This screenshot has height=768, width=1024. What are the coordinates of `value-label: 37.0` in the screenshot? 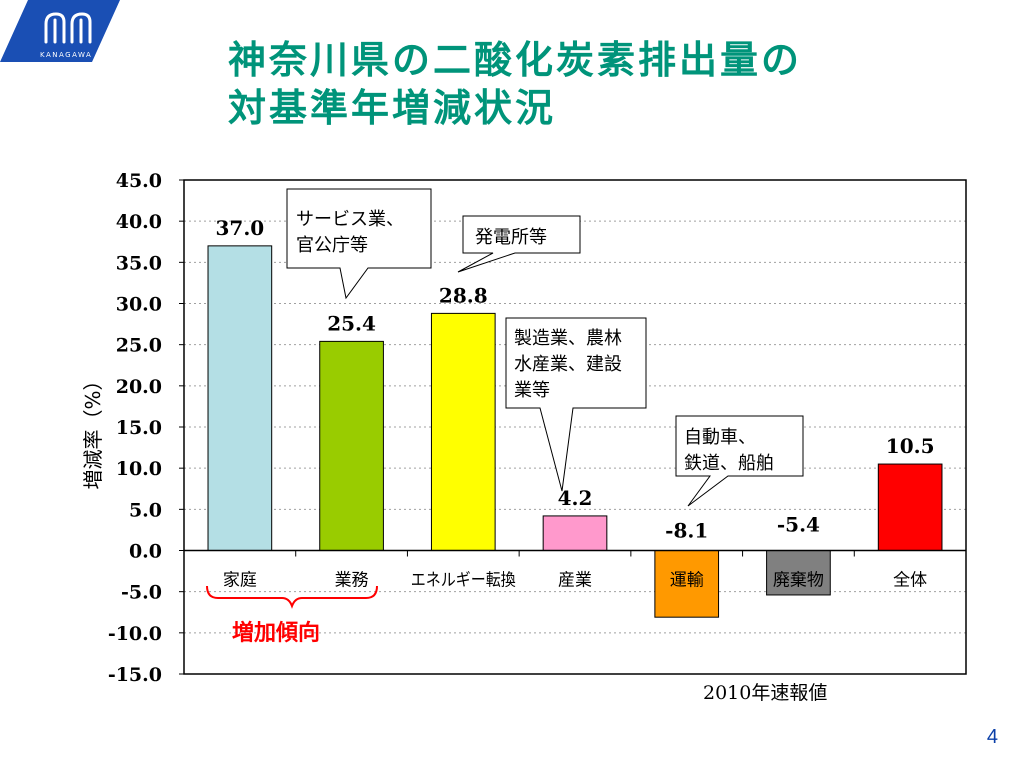 It's located at (239, 228).